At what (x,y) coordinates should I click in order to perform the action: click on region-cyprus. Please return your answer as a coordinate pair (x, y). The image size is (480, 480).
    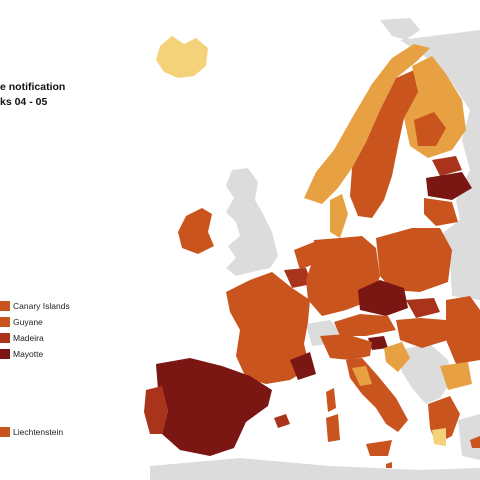
    Looking at the image, I should click on (475, 442).